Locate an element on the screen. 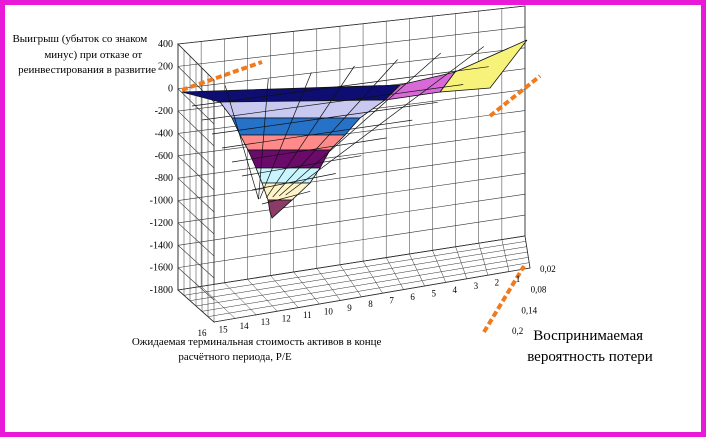 The width and height of the screenshot is (706, 437). y-axis-title-line: Воспринимаемая is located at coordinates (588, 336).